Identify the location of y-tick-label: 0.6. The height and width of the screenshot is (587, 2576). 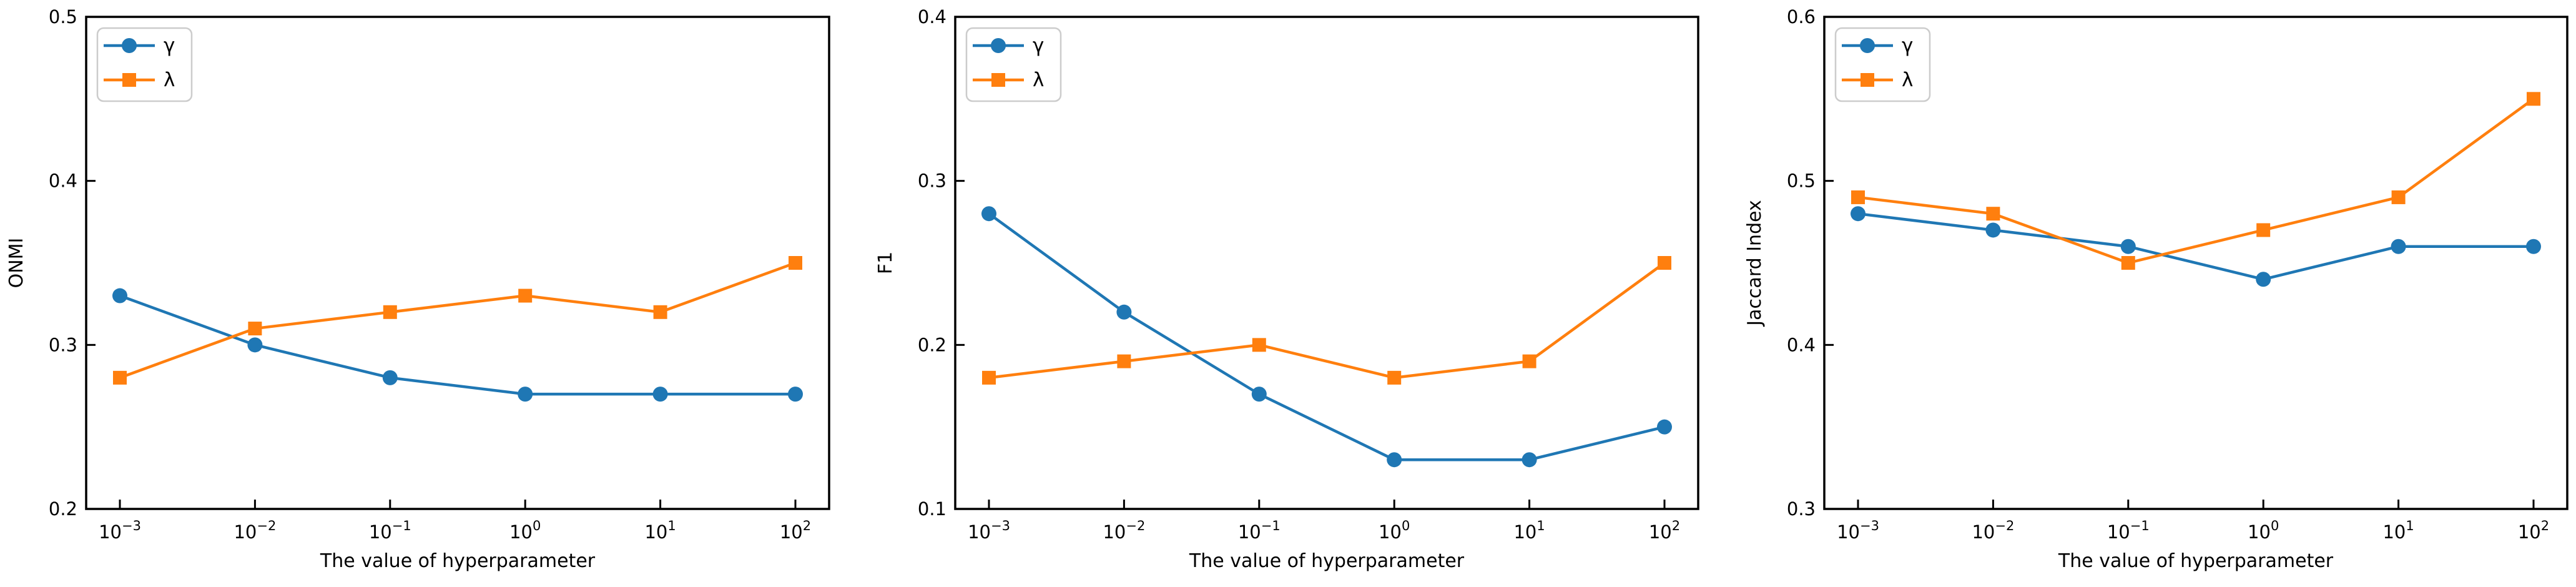
(1801, 16).